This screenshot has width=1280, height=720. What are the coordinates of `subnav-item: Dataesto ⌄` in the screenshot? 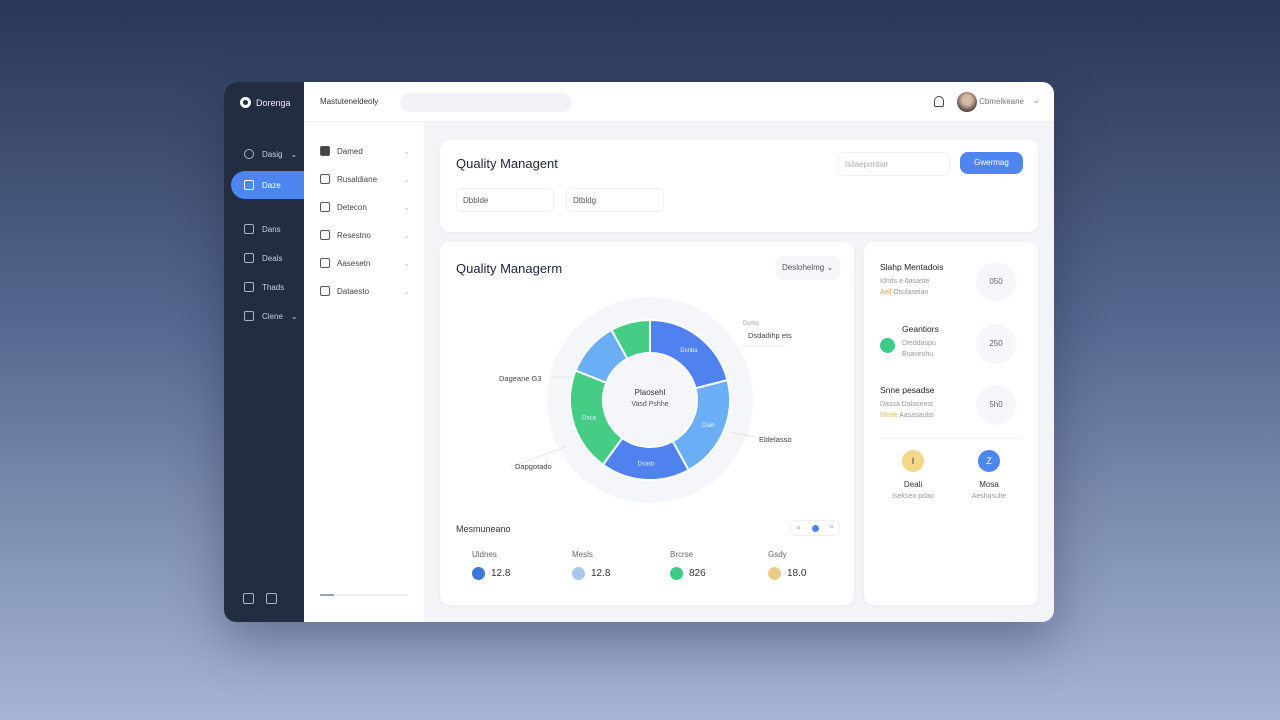 It's located at (365, 291).